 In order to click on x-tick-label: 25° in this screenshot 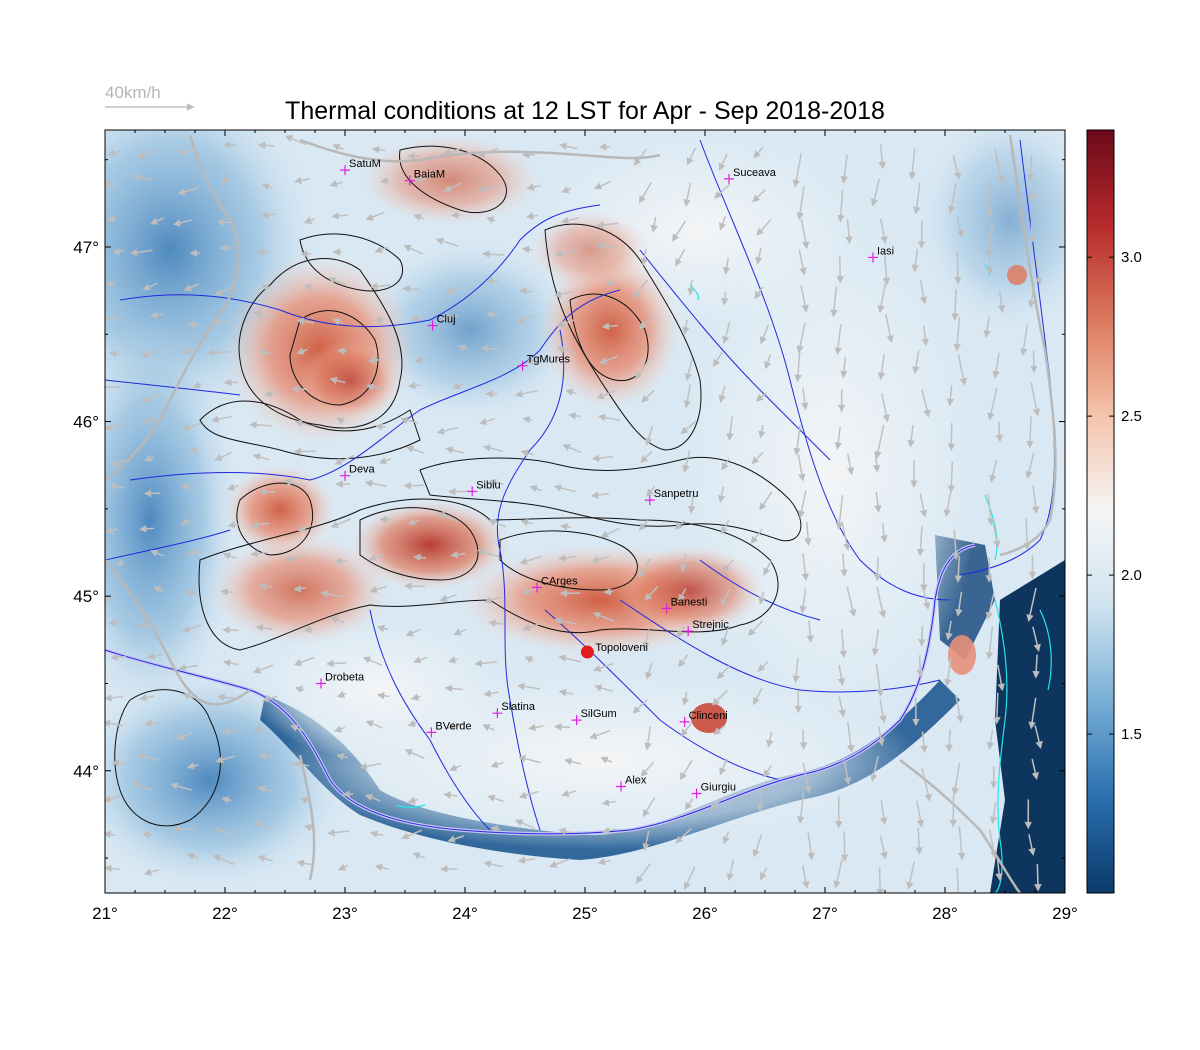, I will do `click(585, 913)`.